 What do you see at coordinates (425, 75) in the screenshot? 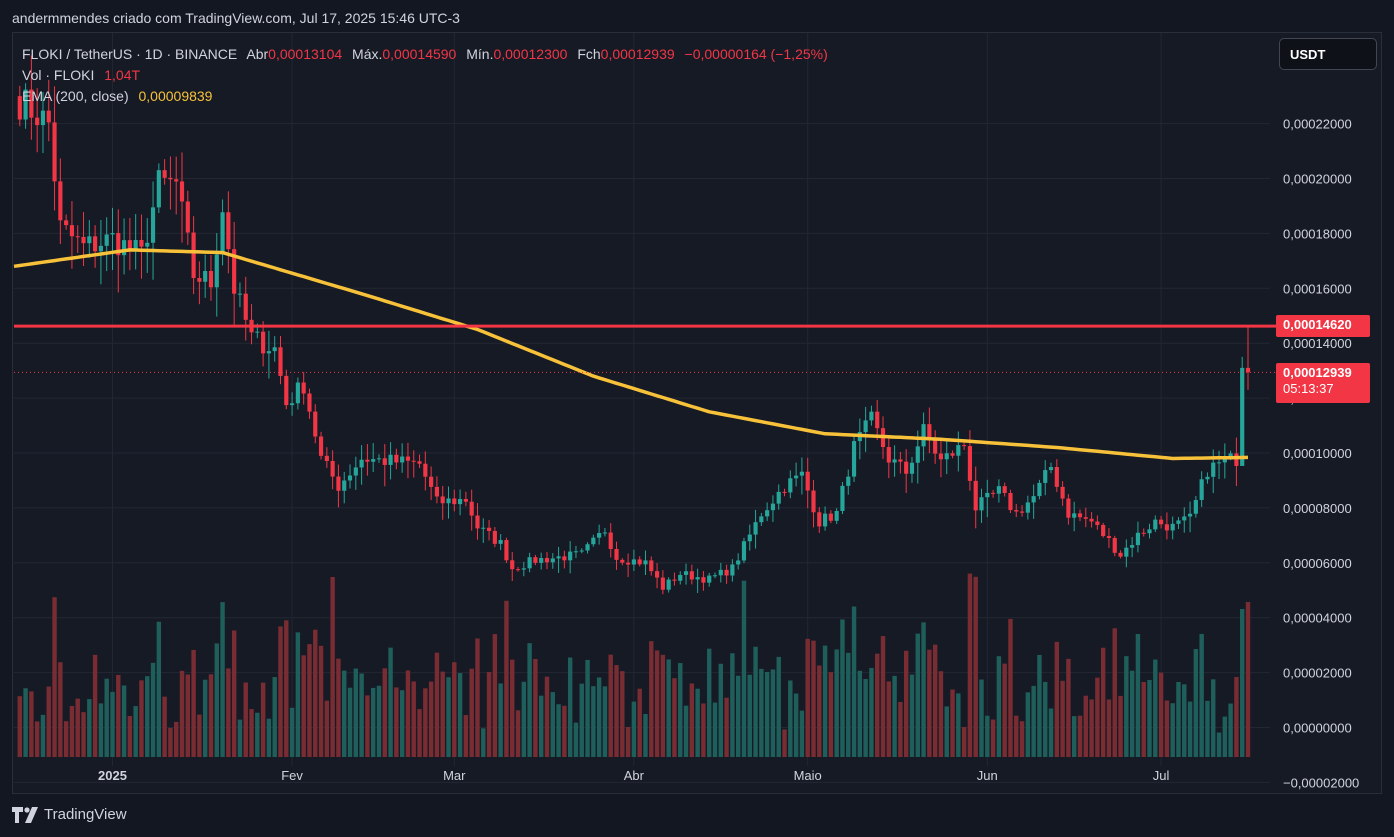
I see `legend-volume-row: Vol · FLOKI 1,04T` at bounding box center [425, 75].